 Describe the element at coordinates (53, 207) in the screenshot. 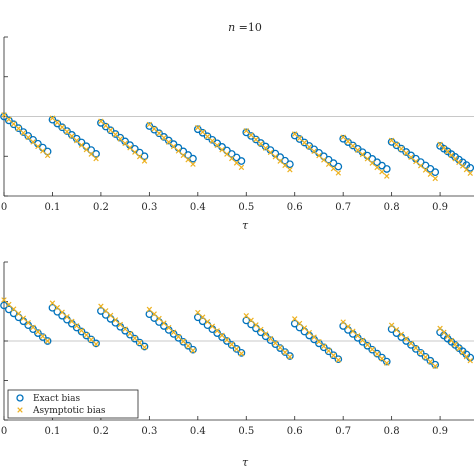

I see `x-tick-label: 0.1` at that location.